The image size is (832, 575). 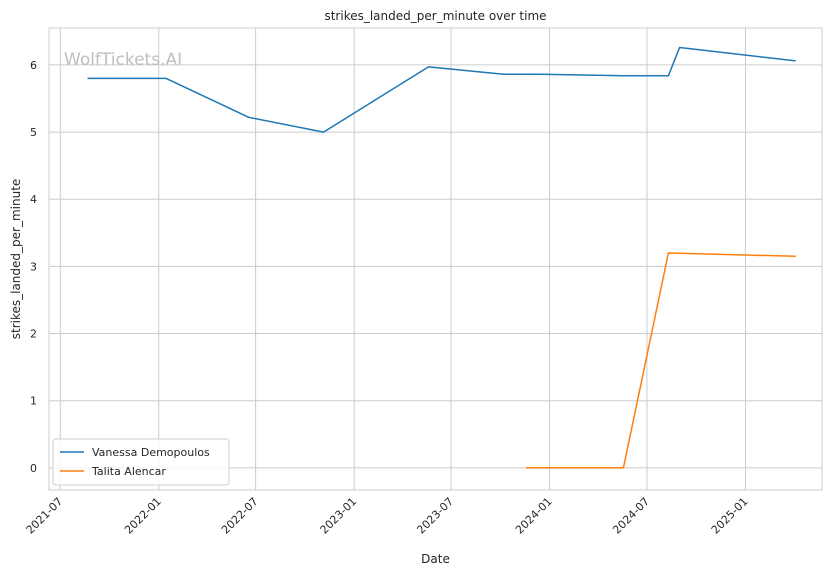 I want to click on y-tick-label: 2, so click(x=33, y=334).